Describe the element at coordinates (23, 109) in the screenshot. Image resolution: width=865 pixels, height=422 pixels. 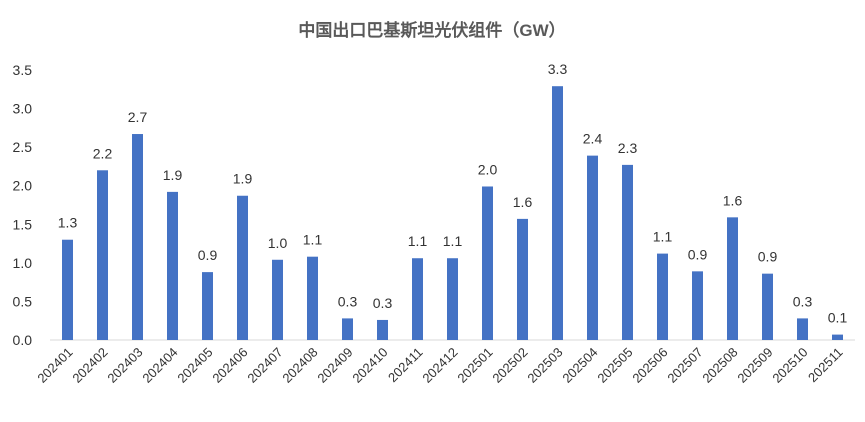
I see `y-tick-label: 3.0` at that location.